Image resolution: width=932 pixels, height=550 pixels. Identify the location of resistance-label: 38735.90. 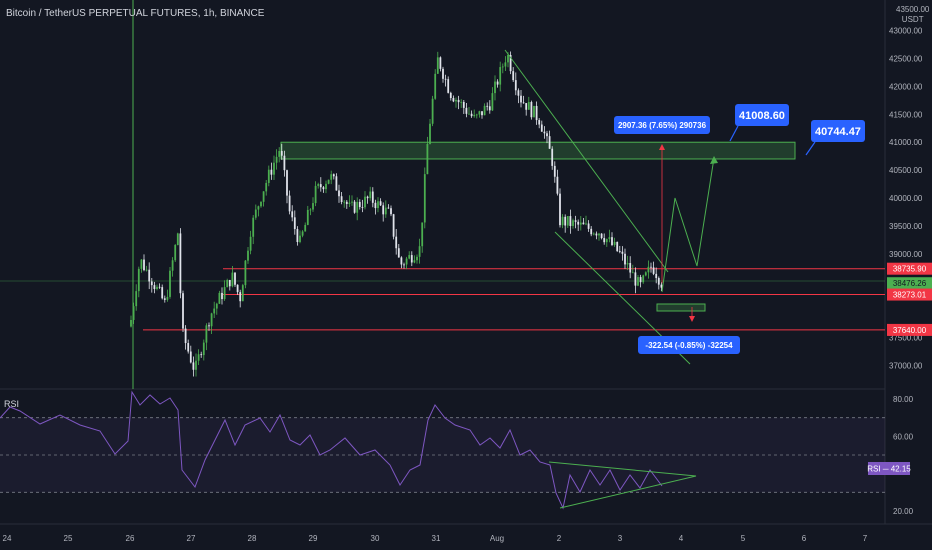
(910, 269).